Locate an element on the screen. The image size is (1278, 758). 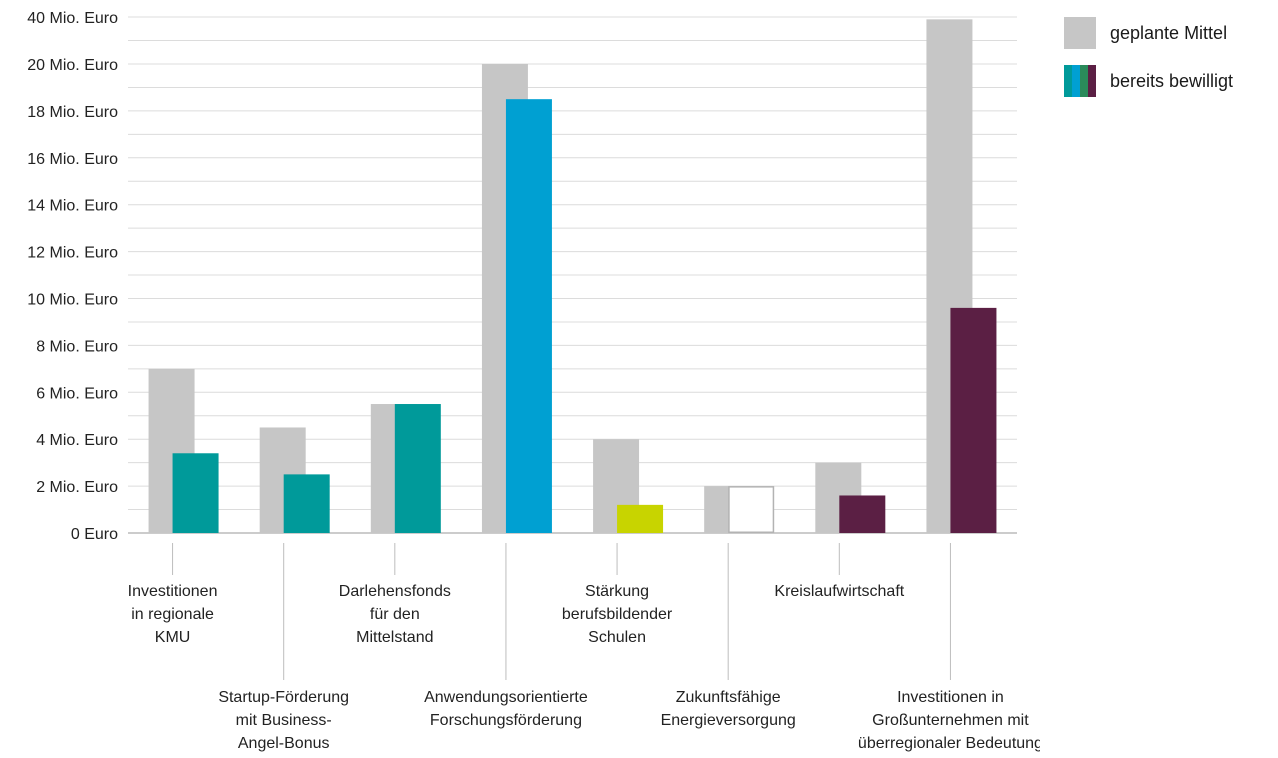
category-label: Startup-Förderung is located at coordinates (283, 697).